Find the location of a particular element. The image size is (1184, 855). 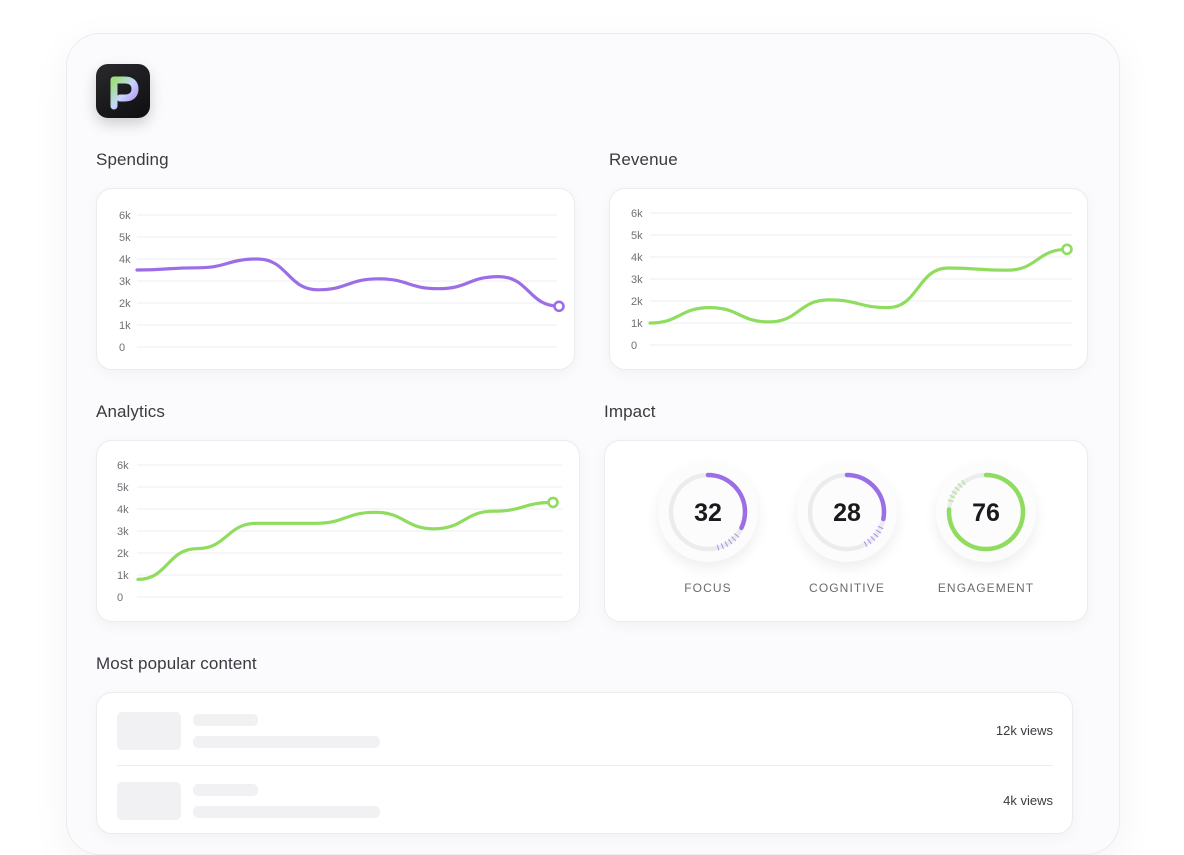

analytics-chart-card: 6k 5k 4k 3k 2k 1k 0 is located at coordinates (338, 531).